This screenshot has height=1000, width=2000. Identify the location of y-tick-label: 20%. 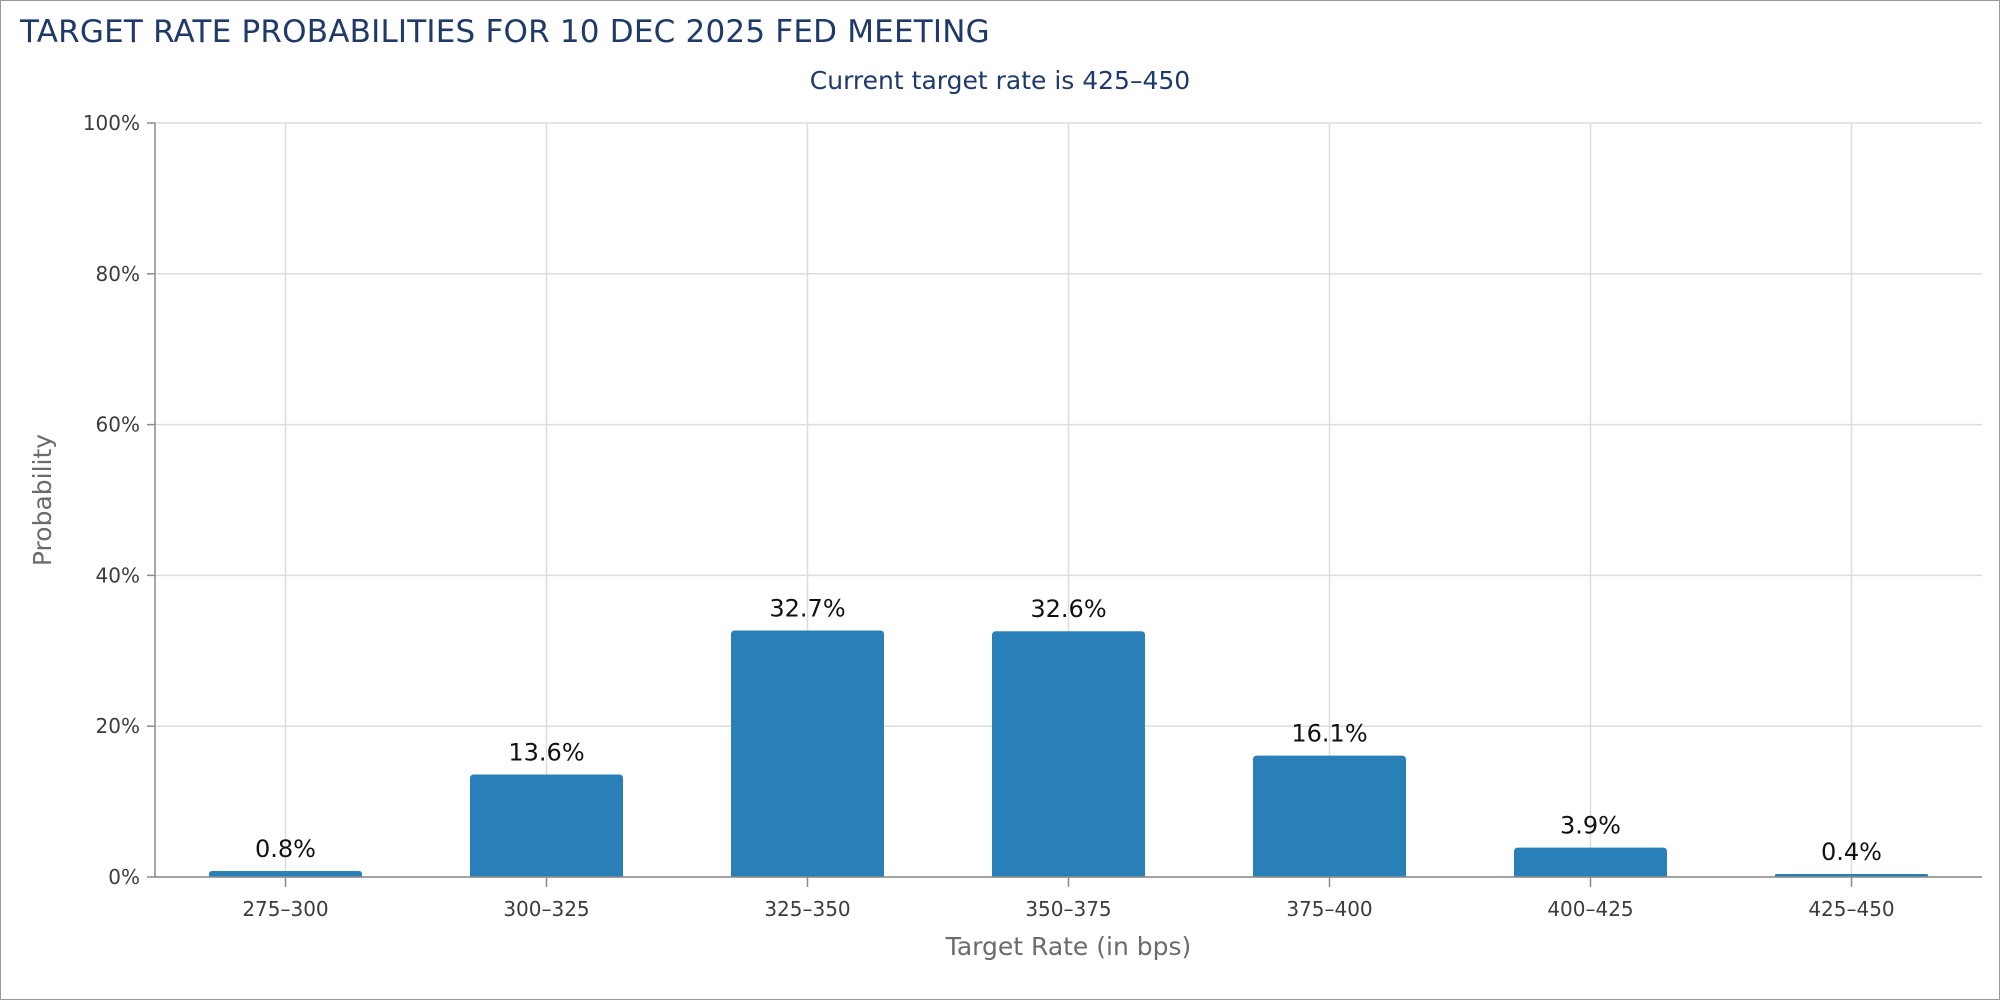
(118, 726).